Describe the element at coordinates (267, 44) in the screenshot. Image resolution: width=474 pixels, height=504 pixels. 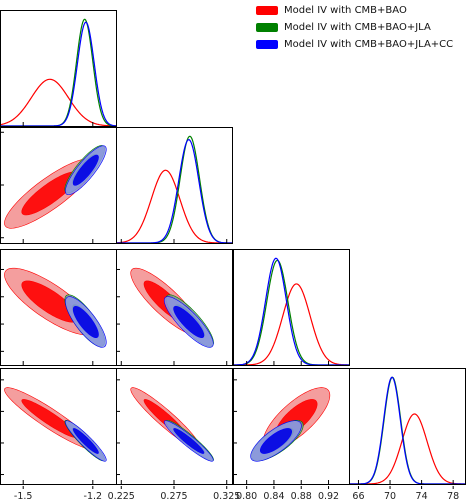
I see `legend-swatch-blue` at that location.